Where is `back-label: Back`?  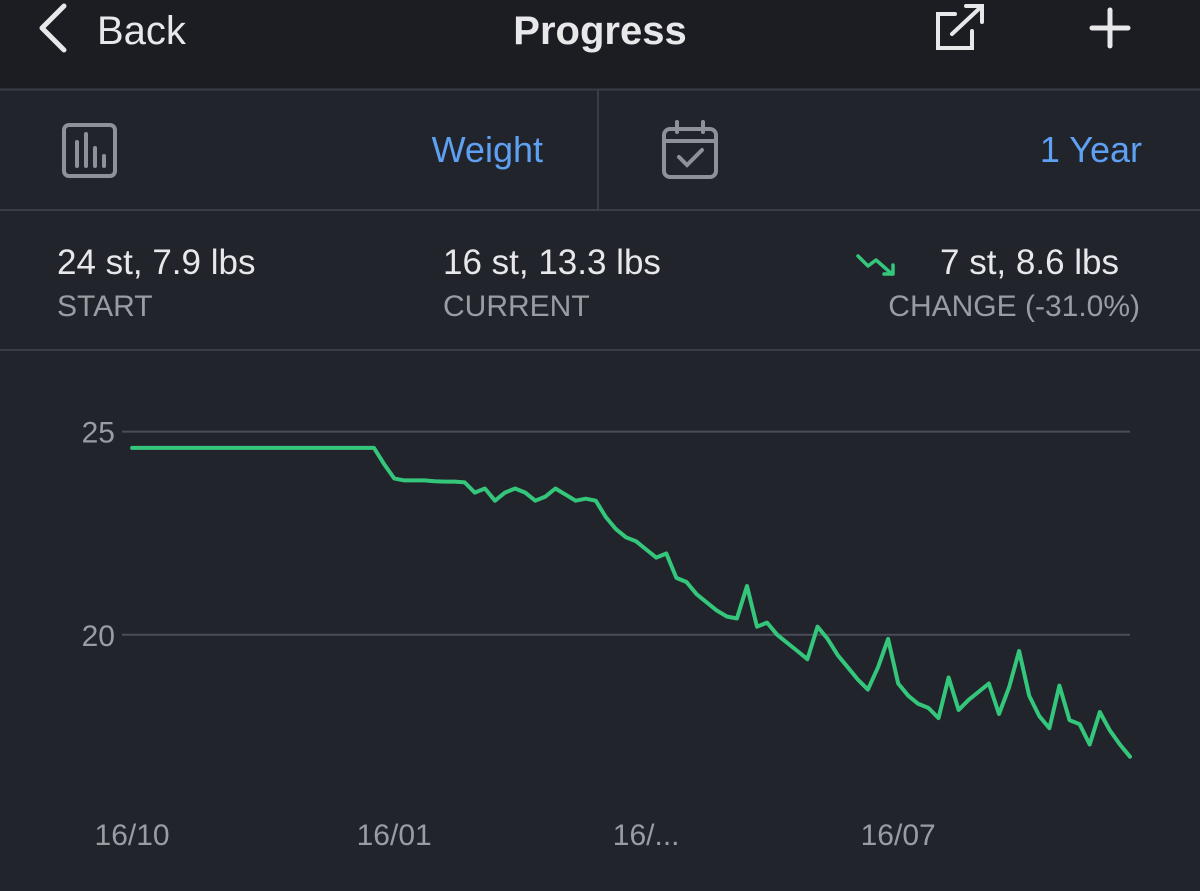
back-label: Back is located at coordinates (142, 31).